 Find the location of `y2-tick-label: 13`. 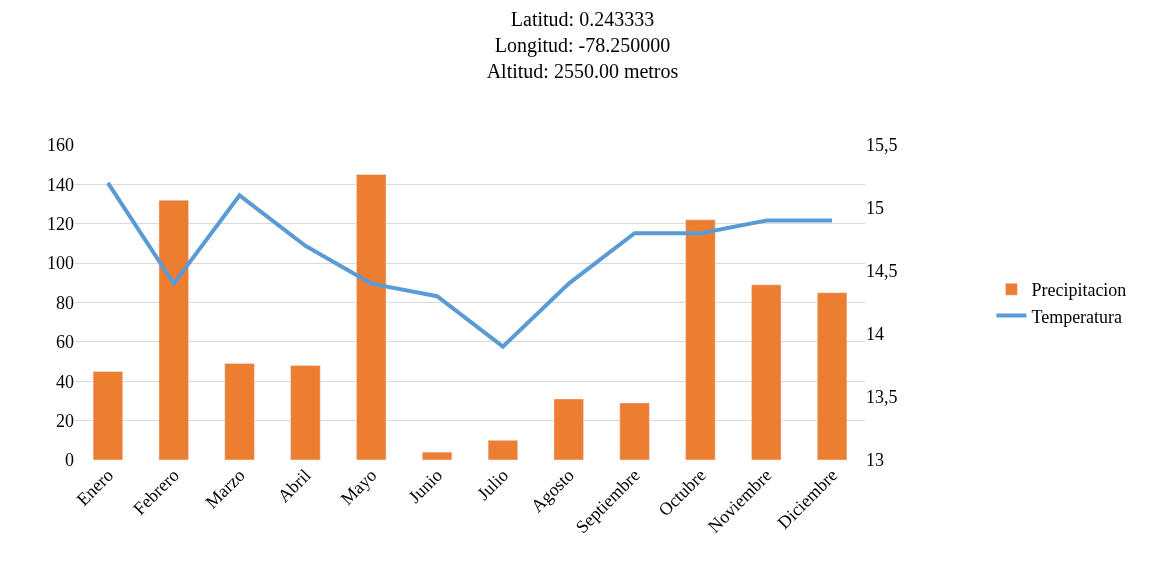

y2-tick-label: 13 is located at coordinates (875, 460).